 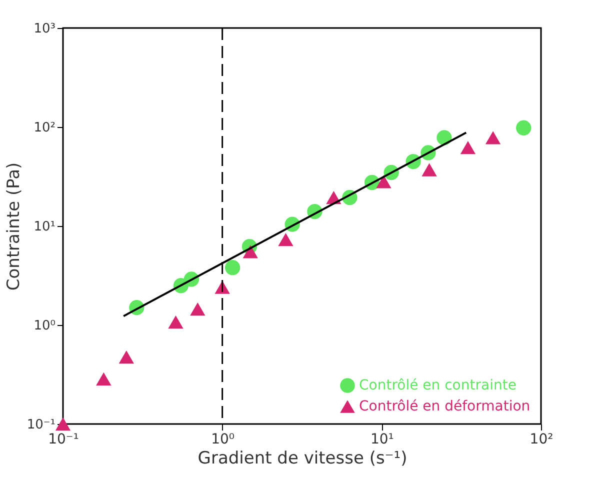 I want to click on y-tick-label: 10¹, so click(x=45, y=227).